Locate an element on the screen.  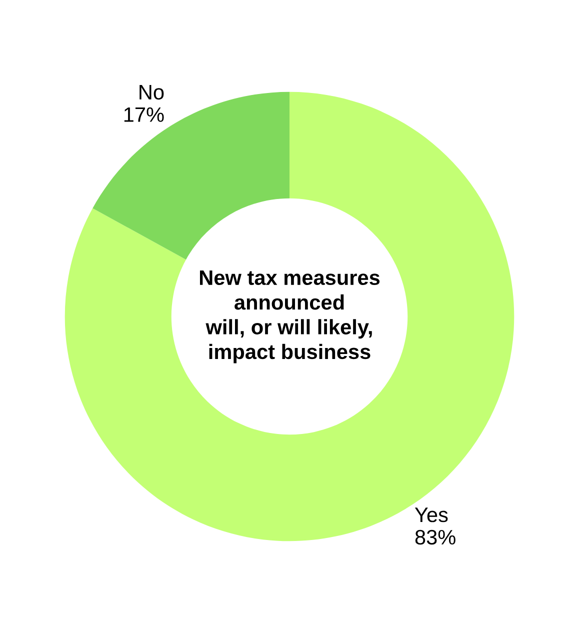
data-label: 83% is located at coordinates (435, 537).